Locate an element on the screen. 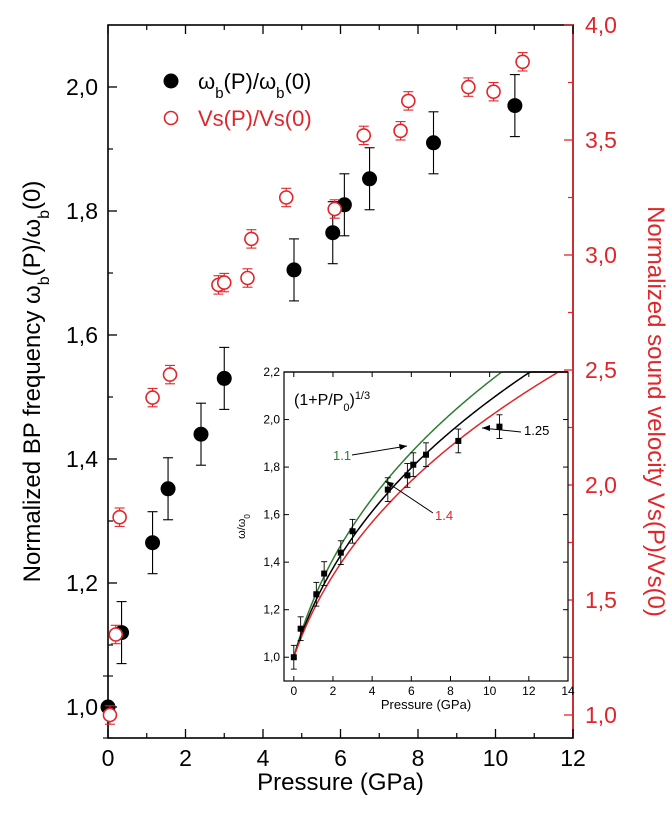 Image resolution: width=672 pixels, height=813 pixels. inset-x-axis-title: Pressure (GPa) is located at coordinates (426, 704).